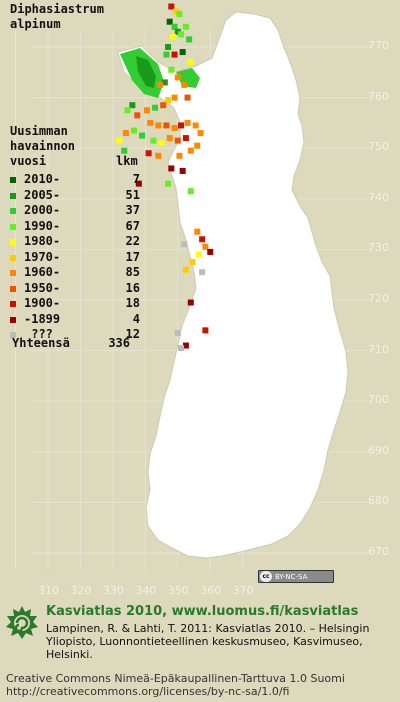 This screenshot has width=400, height=702. I want to click on y-tick-label: 680, so click(378, 501).